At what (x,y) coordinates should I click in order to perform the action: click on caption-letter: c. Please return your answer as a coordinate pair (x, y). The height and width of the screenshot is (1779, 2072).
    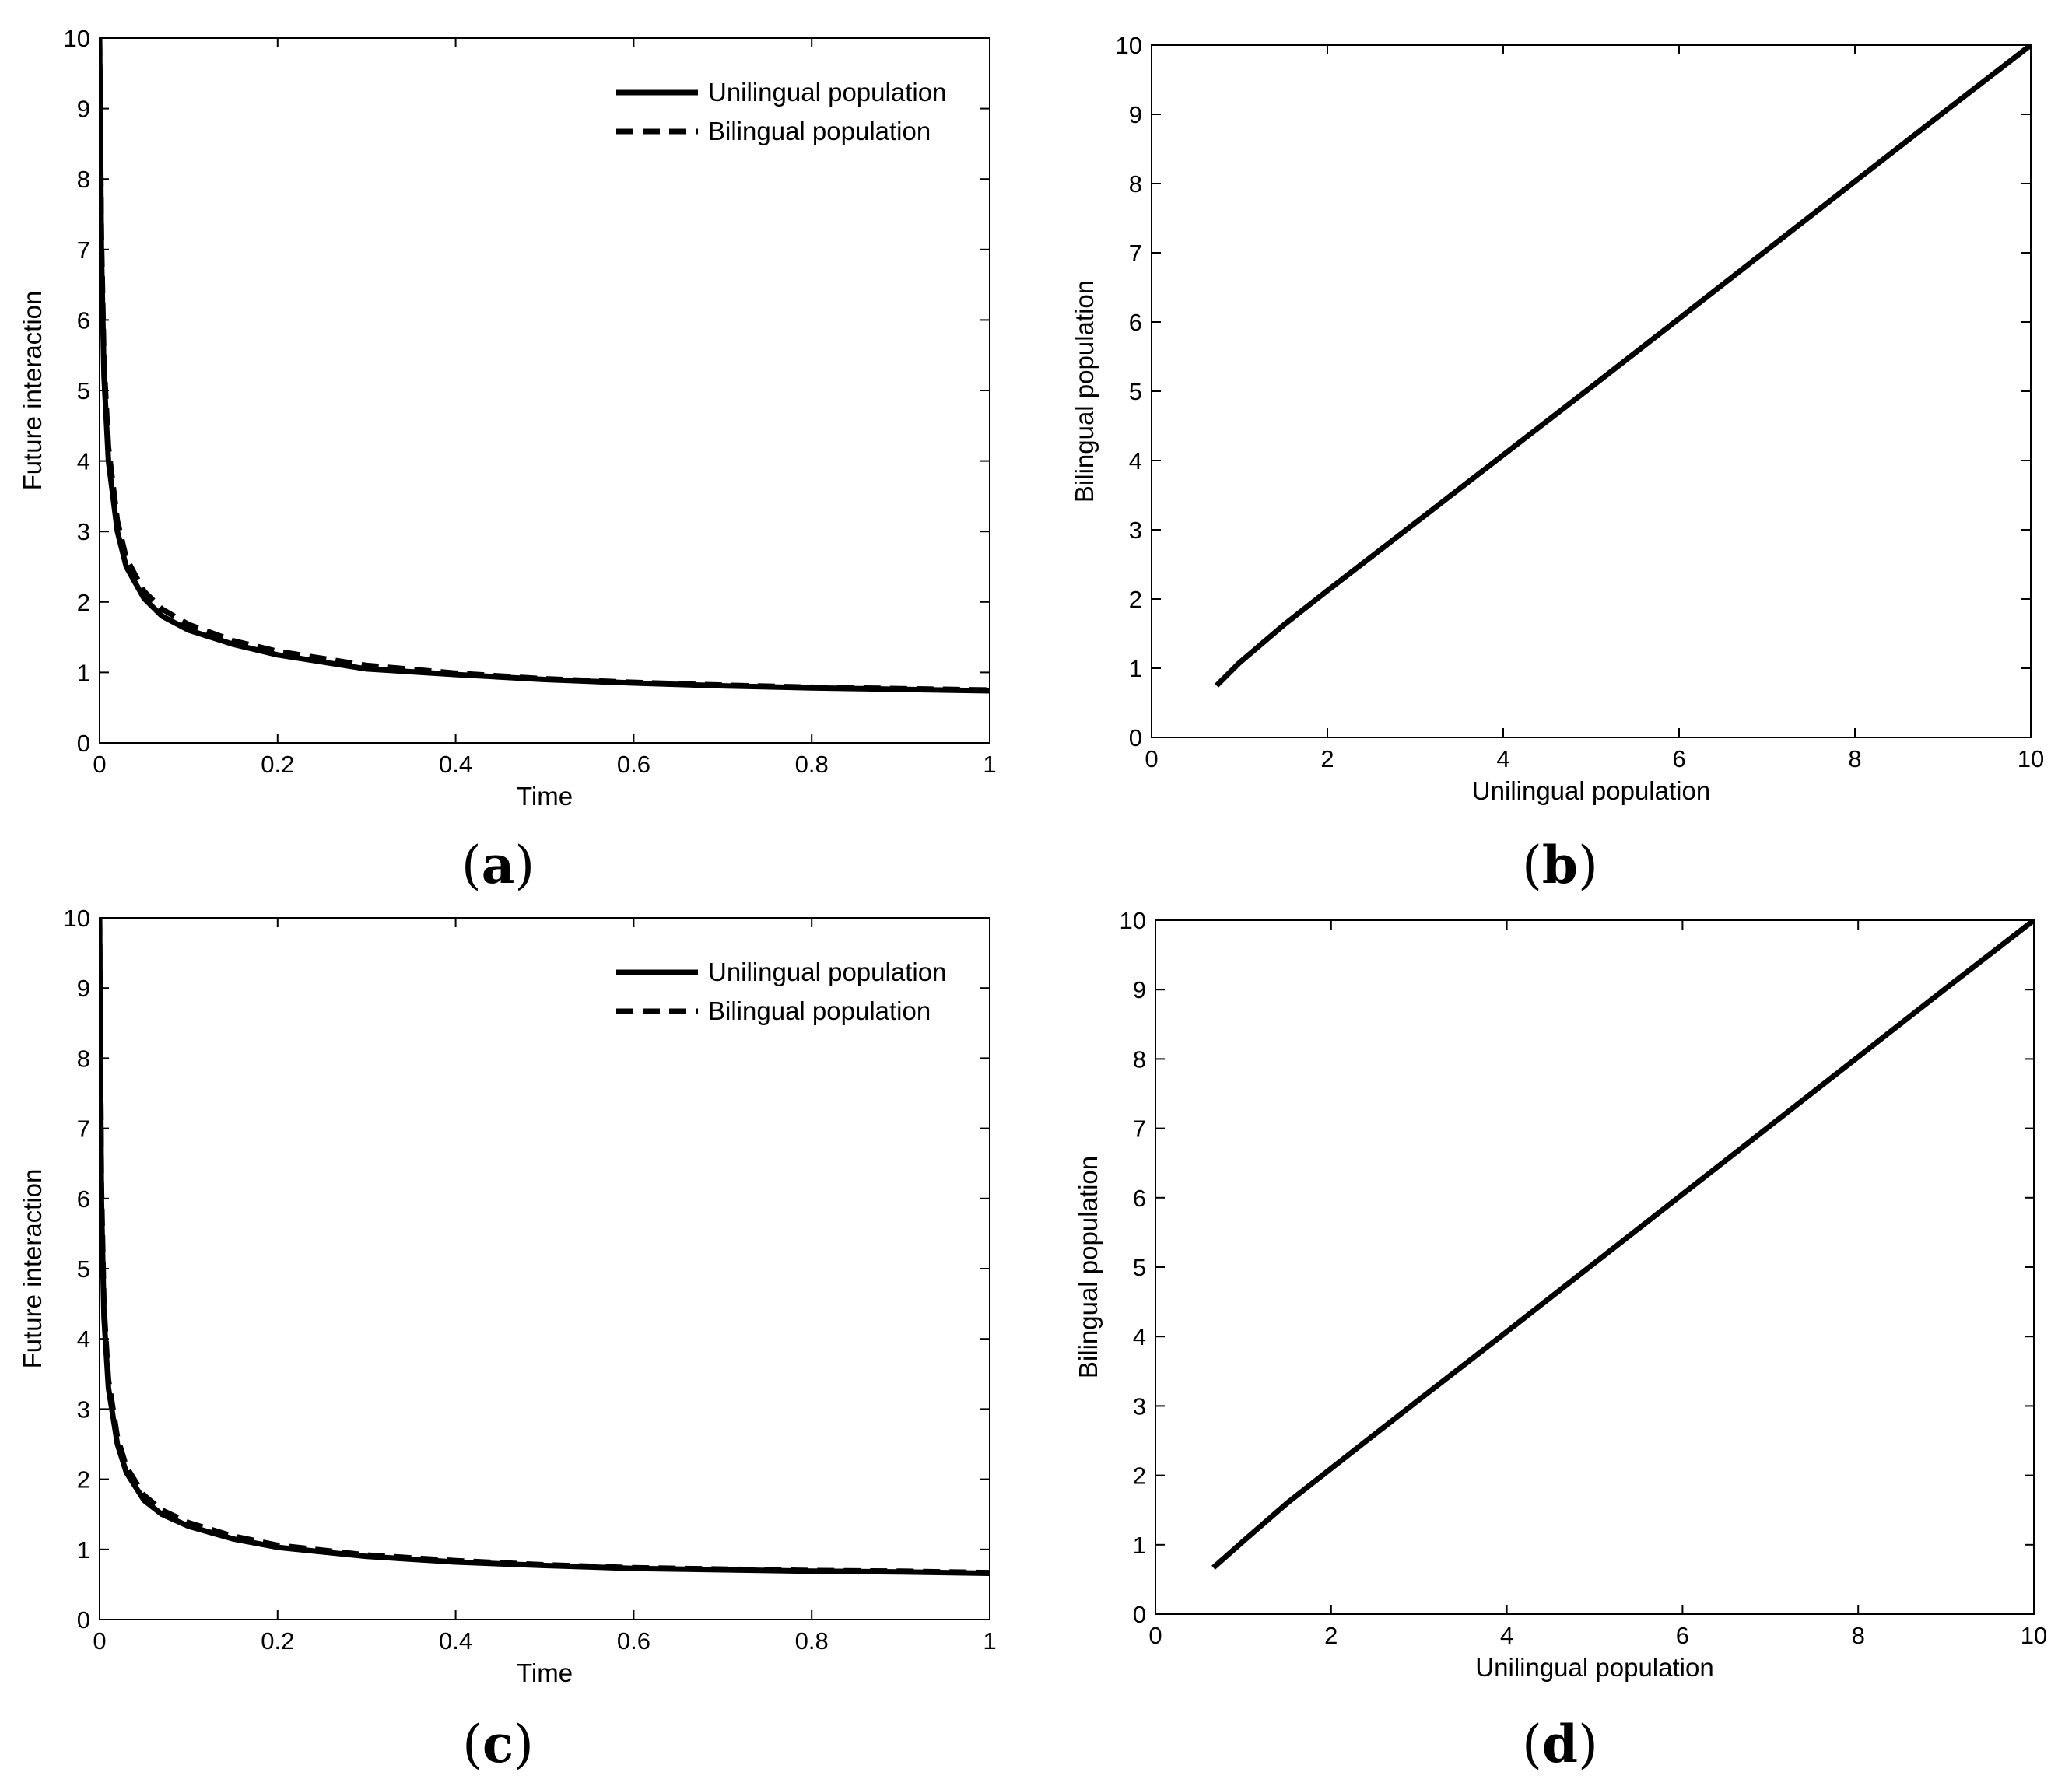
    Looking at the image, I should click on (498, 1744).